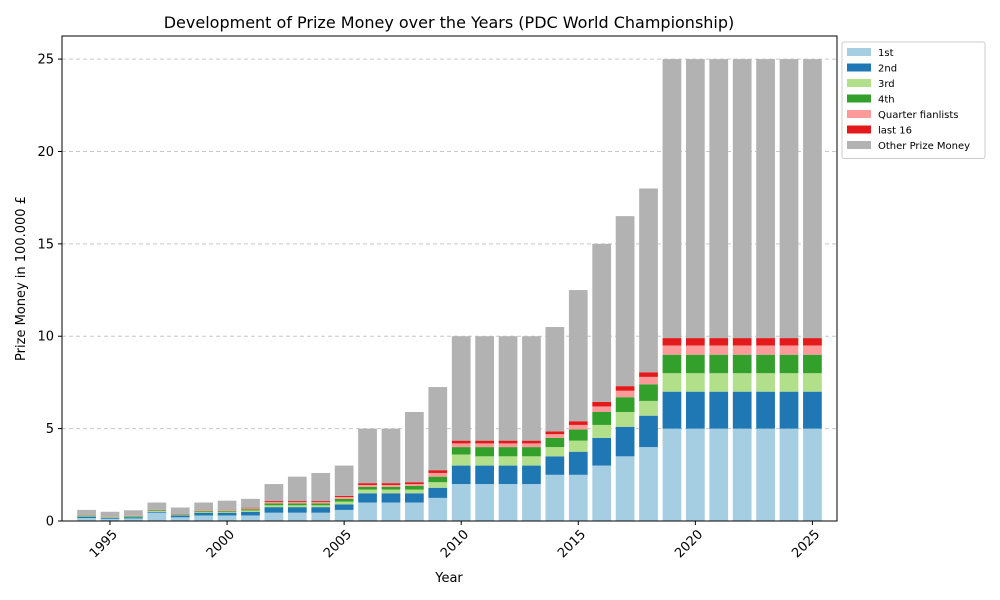  I want to click on bar-stack-2025, so click(812, 290).